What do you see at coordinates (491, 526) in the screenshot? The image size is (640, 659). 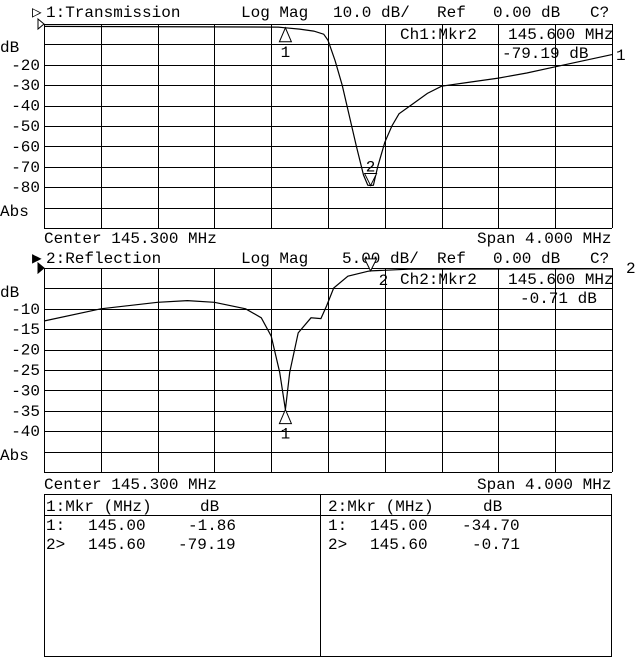 I see `marker-value: -34.70` at bounding box center [491, 526].